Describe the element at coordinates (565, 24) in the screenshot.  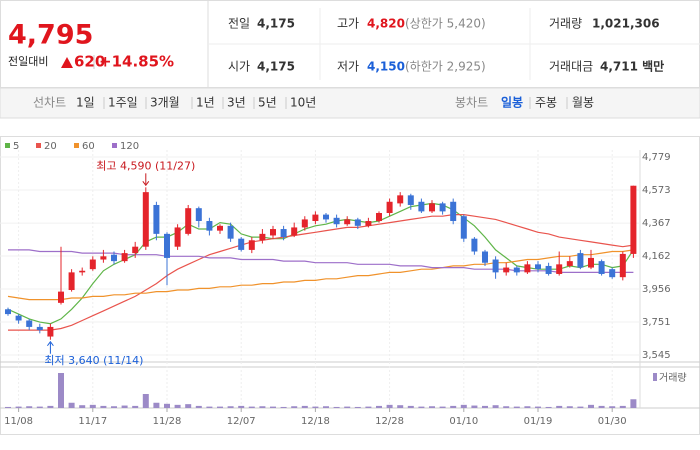
I see `label: 거래량` at that location.